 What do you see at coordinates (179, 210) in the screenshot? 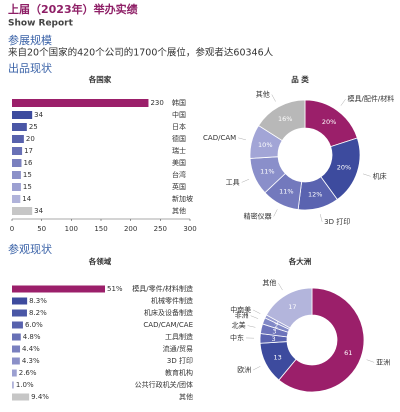
I see `category-label: 其他` at bounding box center [179, 210].